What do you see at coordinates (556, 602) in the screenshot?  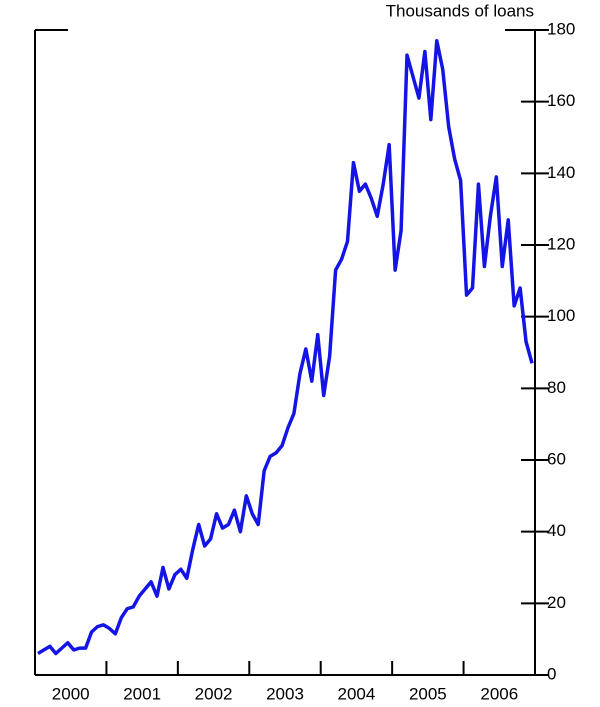 I see `y-tick-label: 20` at bounding box center [556, 602].